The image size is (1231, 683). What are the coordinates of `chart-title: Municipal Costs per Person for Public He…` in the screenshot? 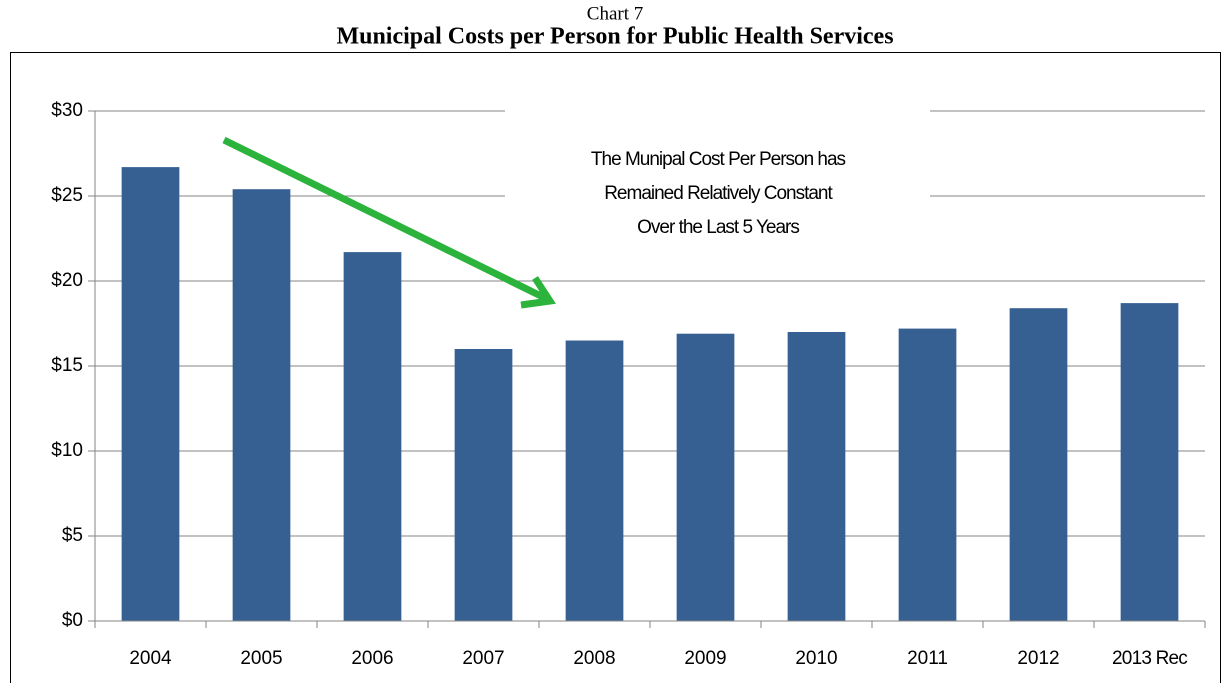 It's located at (614, 37).